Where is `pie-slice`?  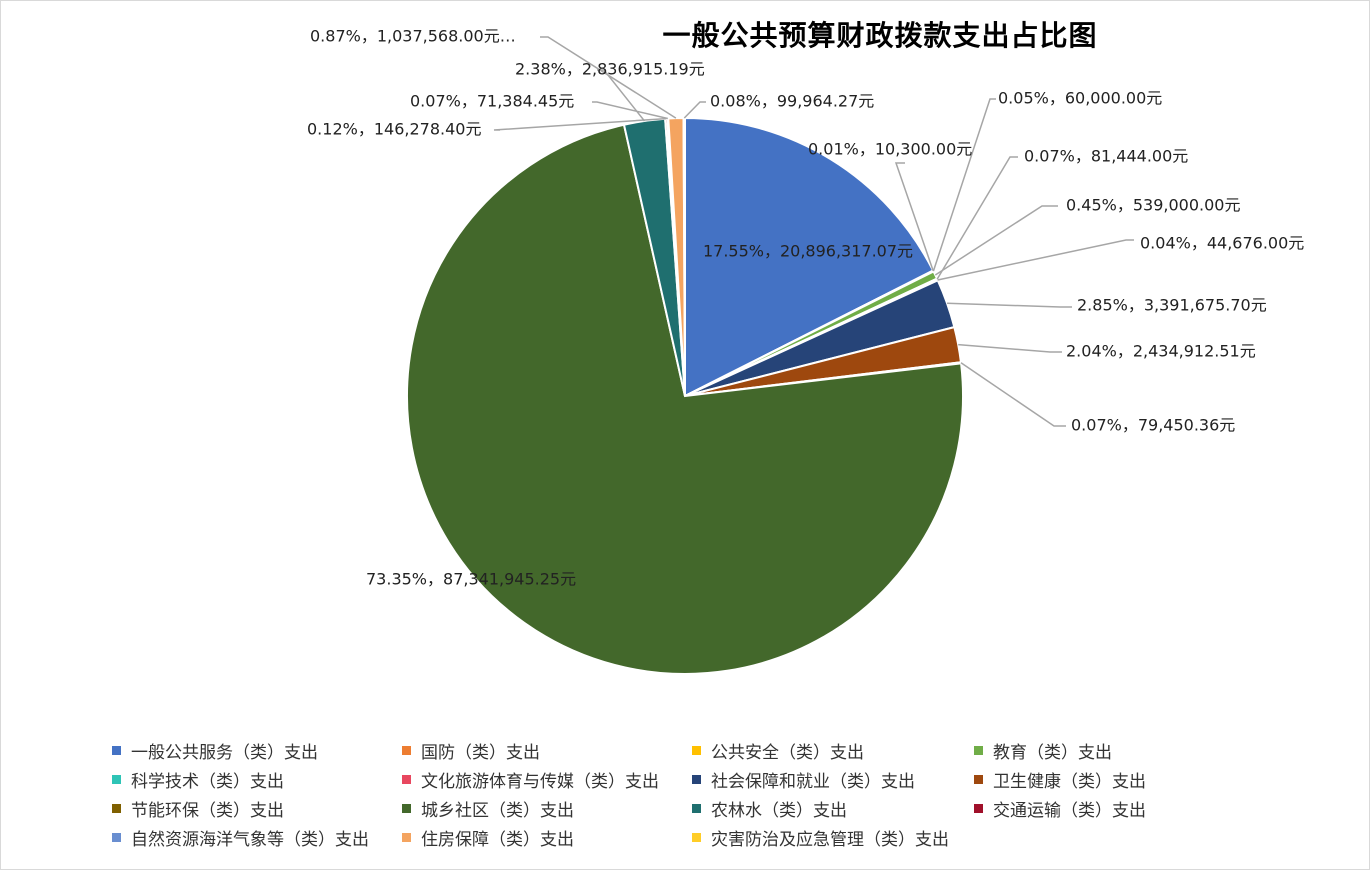
pie-slice is located at coordinates (809, 257).